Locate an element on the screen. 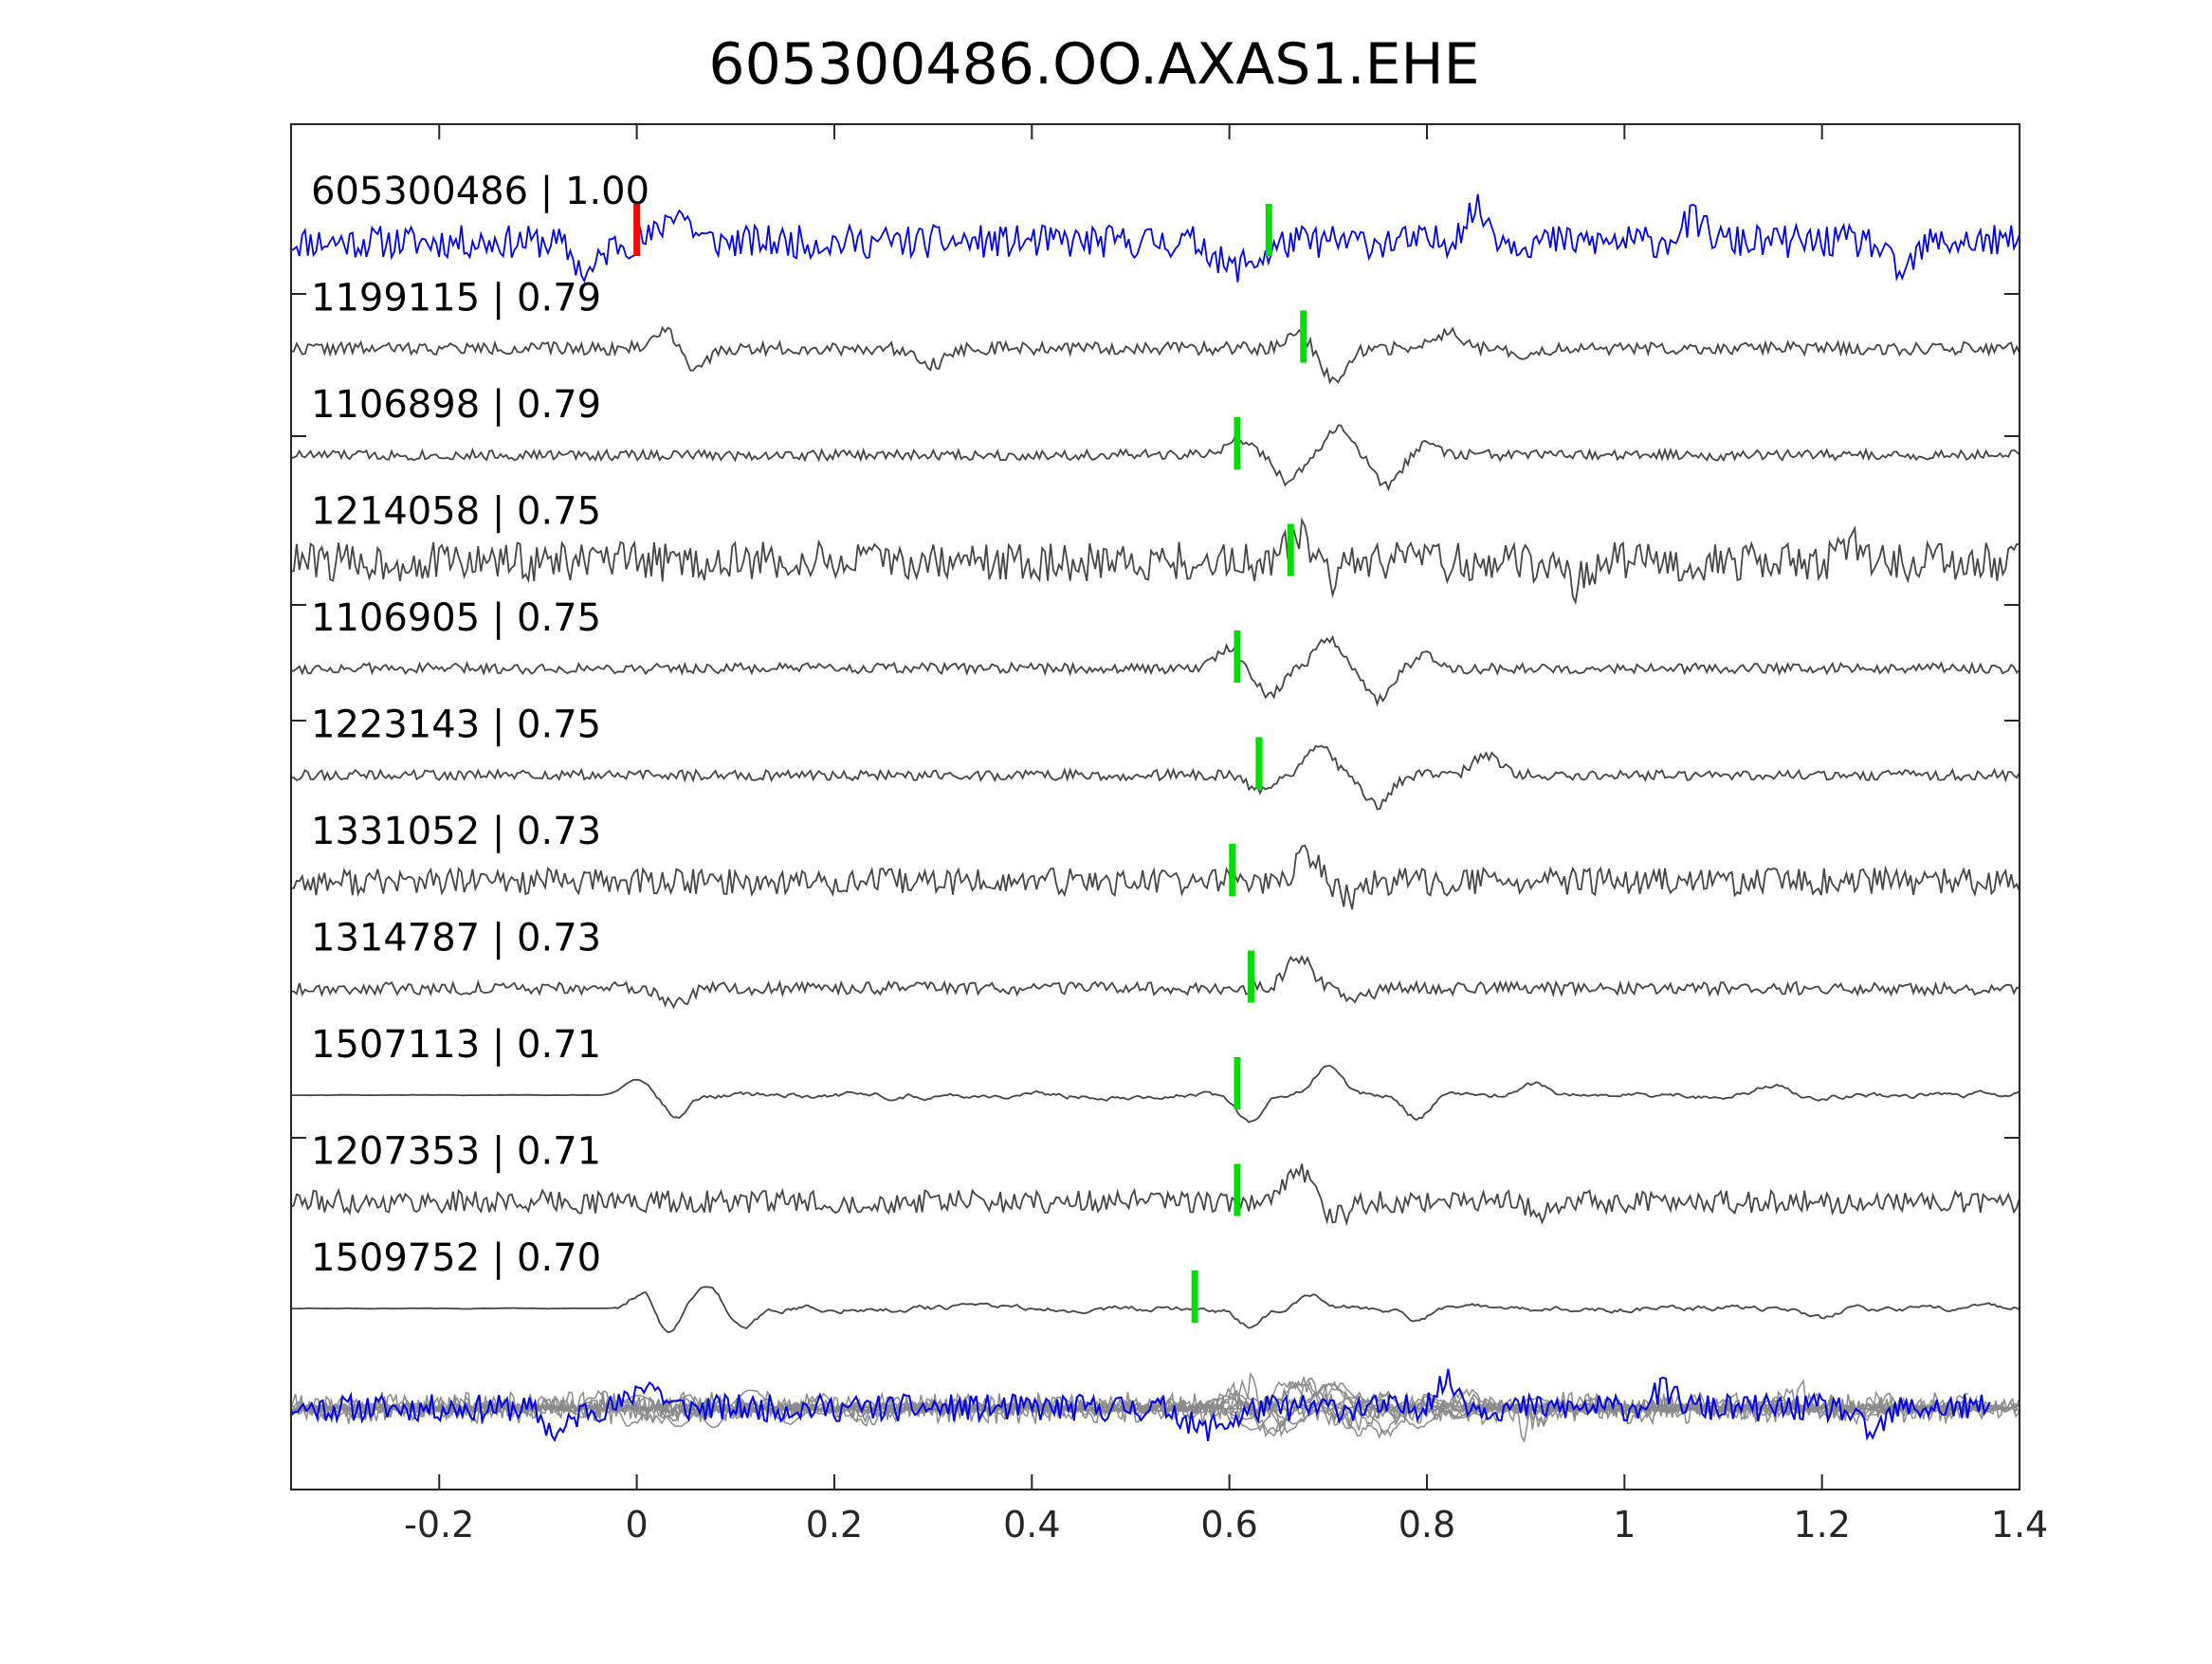  trace-row: 1314787 | 0.73 is located at coordinates (1155, 963).